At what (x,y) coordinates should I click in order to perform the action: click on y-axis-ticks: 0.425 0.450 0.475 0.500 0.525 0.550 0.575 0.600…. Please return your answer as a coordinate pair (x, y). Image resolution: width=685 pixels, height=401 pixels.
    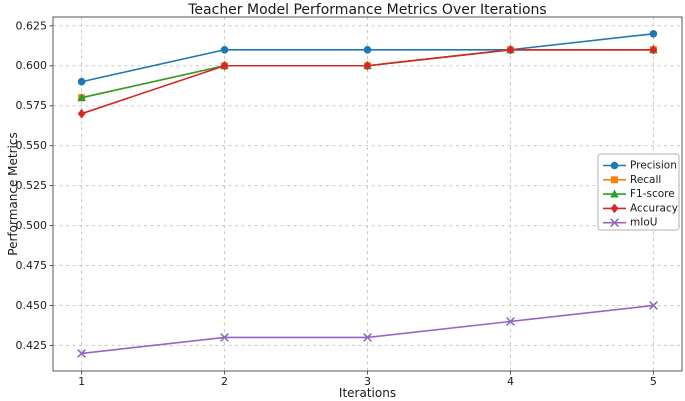
    Looking at the image, I should click on (34, 185).